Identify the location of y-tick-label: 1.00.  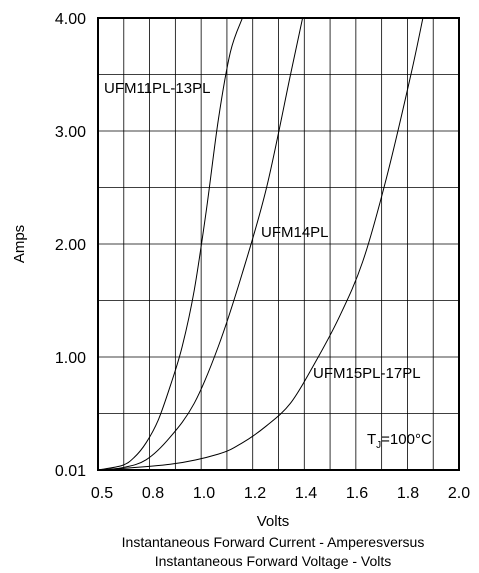
(70, 358).